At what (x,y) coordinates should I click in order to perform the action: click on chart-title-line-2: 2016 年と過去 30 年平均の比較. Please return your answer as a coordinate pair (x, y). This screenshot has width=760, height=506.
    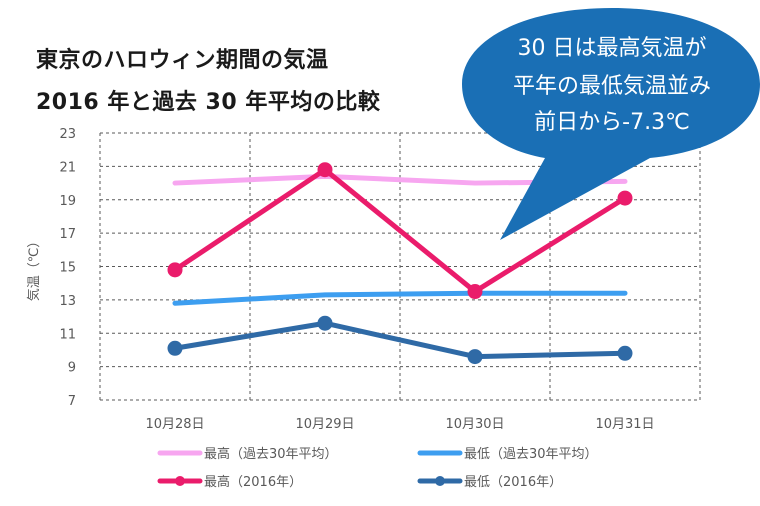
    Looking at the image, I should click on (208, 102).